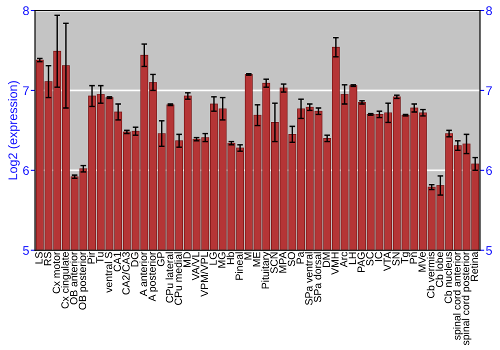 The height and width of the screenshot is (350, 500). I want to click on x-tick-label: IC, so click(378, 257).